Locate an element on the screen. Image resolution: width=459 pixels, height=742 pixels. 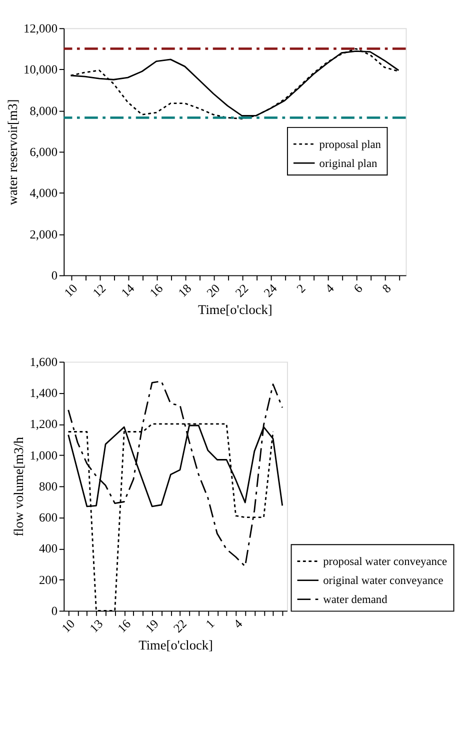
legend-label: proposal plan is located at coordinates (350, 144).